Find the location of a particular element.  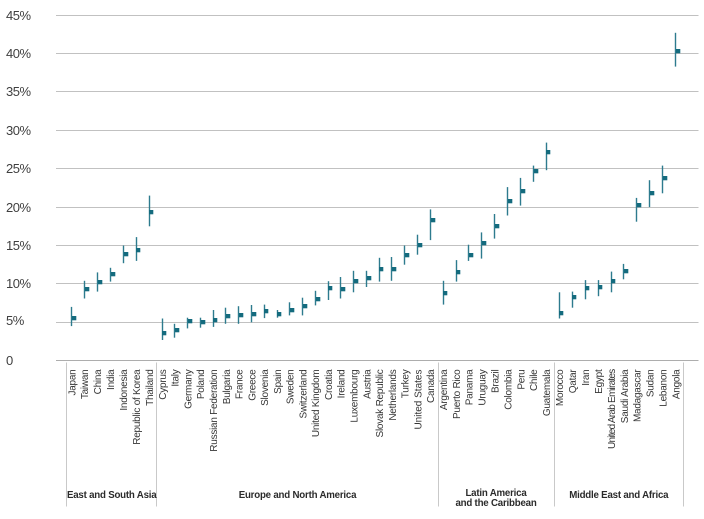

svg-text: 25% is located at coordinates (18, 168).